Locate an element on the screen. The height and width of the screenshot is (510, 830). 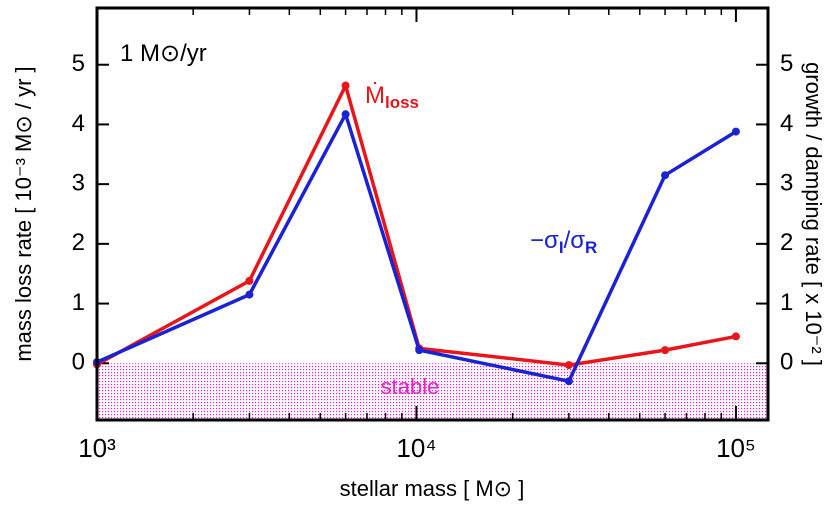
annotation-sub: I is located at coordinates (561, 247).